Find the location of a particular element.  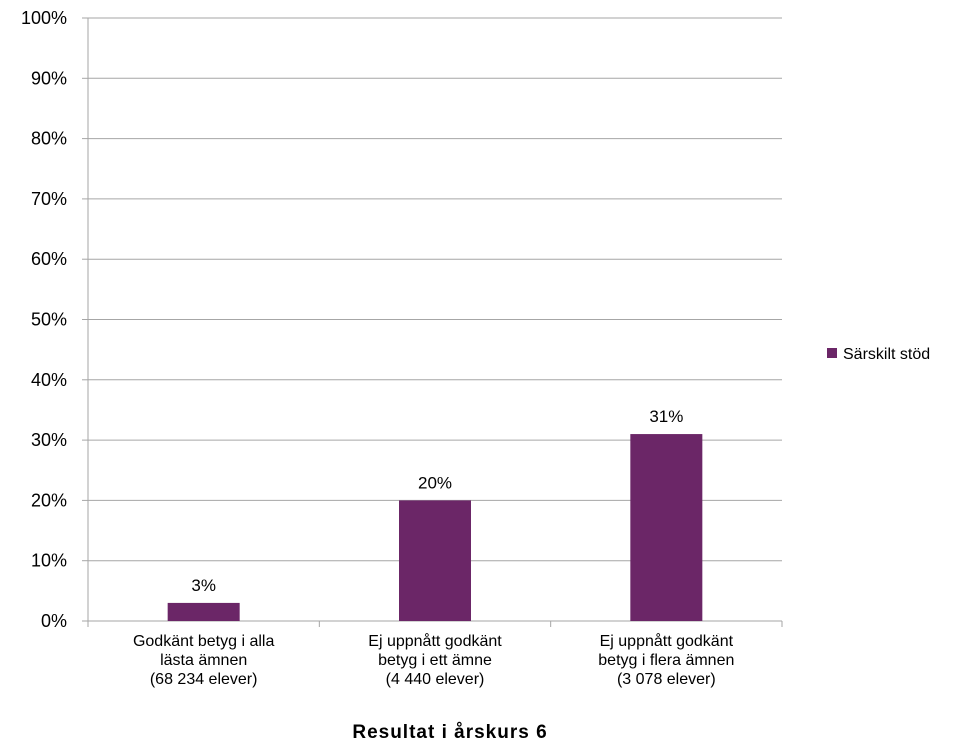

legend-swatch-sarskilt-stod is located at coordinates (832, 353).